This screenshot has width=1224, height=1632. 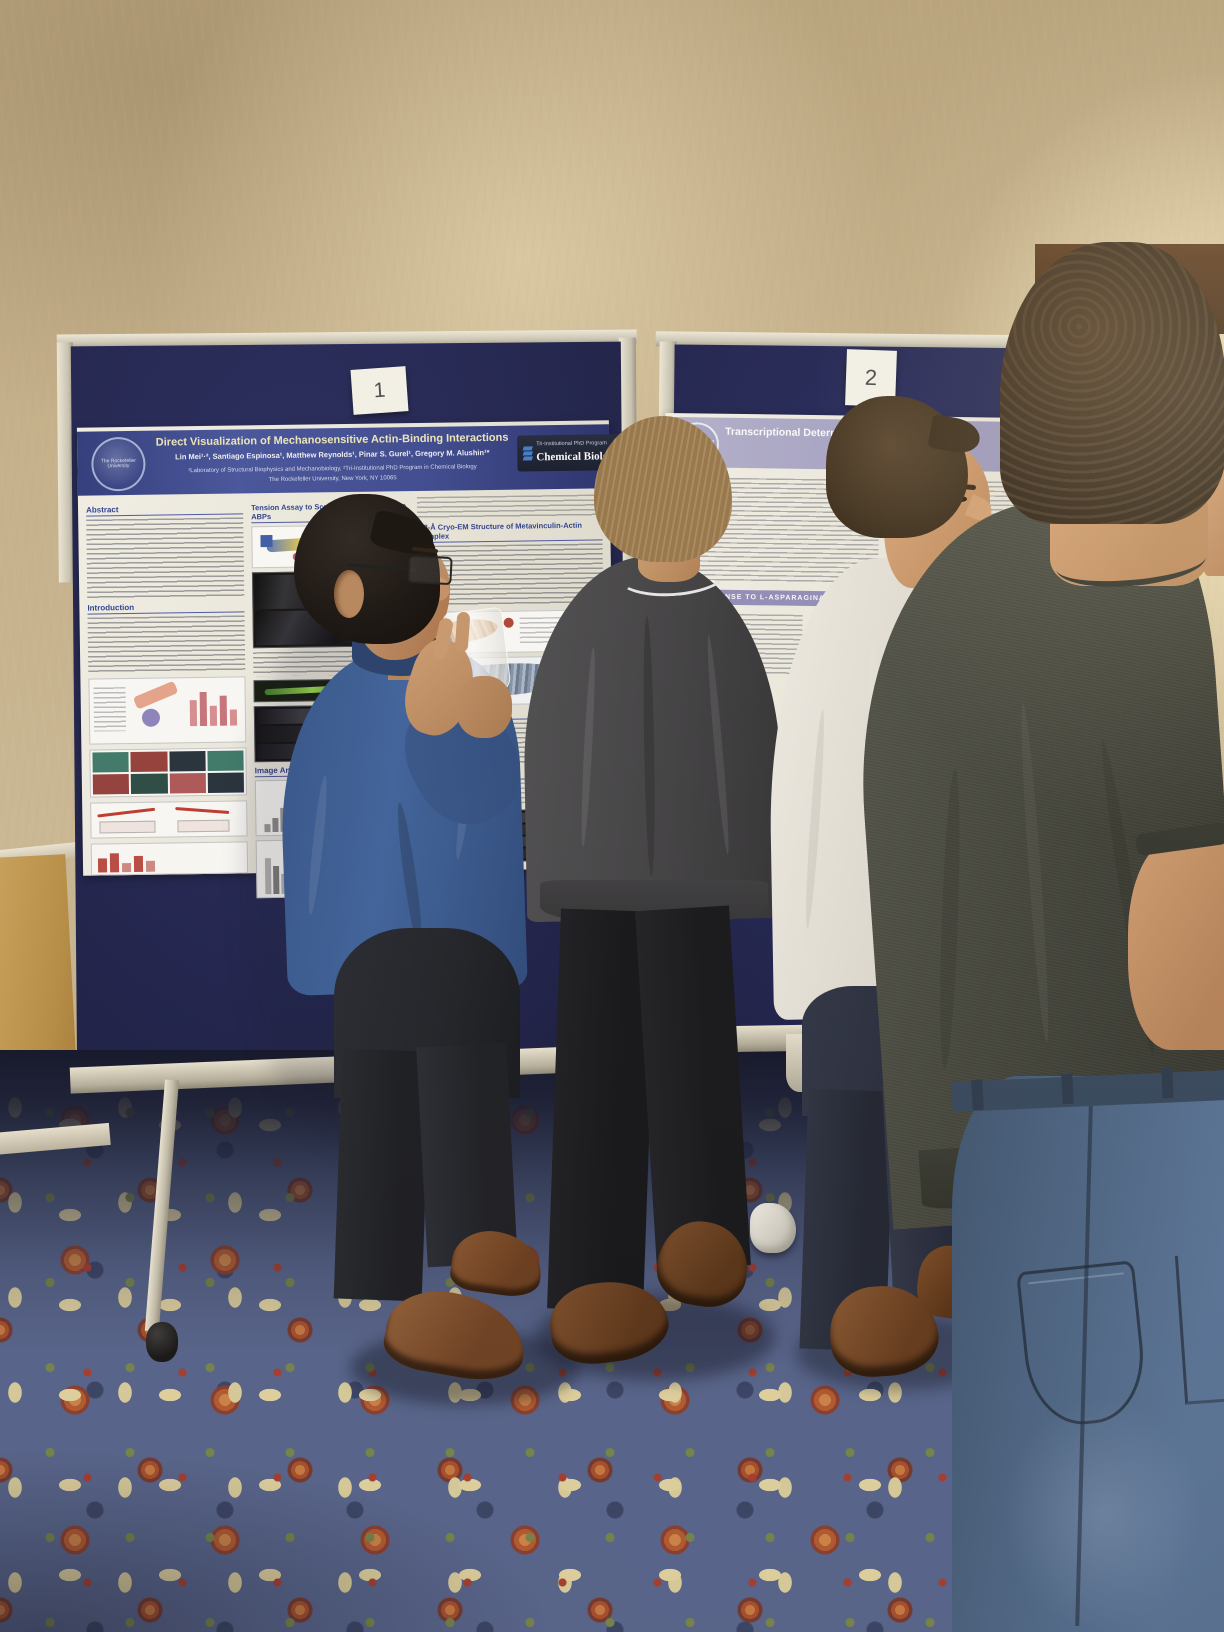 What do you see at coordinates (382, 1175) in the screenshot?
I see `presenter-jeans-leg-left` at bounding box center [382, 1175].